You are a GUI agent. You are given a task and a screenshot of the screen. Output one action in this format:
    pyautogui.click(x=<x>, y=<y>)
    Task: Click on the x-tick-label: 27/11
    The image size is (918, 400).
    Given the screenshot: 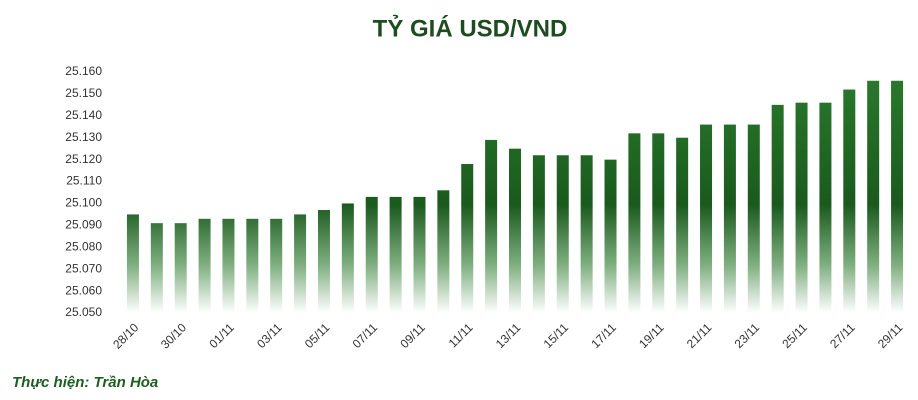 What is the action you would take?
    pyautogui.click(x=842, y=335)
    